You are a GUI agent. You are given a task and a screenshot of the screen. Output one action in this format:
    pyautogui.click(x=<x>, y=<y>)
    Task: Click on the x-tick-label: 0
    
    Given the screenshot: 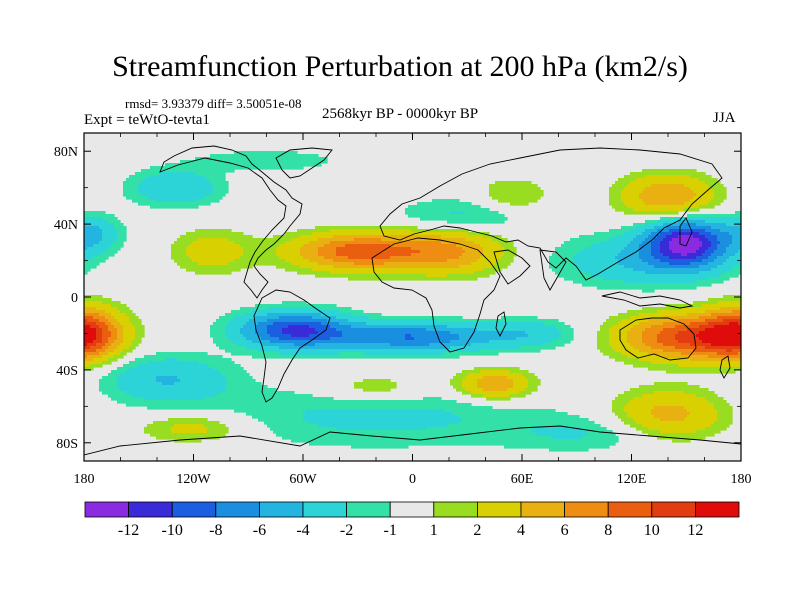 What is the action you would take?
    pyautogui.click(x=412, y=479)
    